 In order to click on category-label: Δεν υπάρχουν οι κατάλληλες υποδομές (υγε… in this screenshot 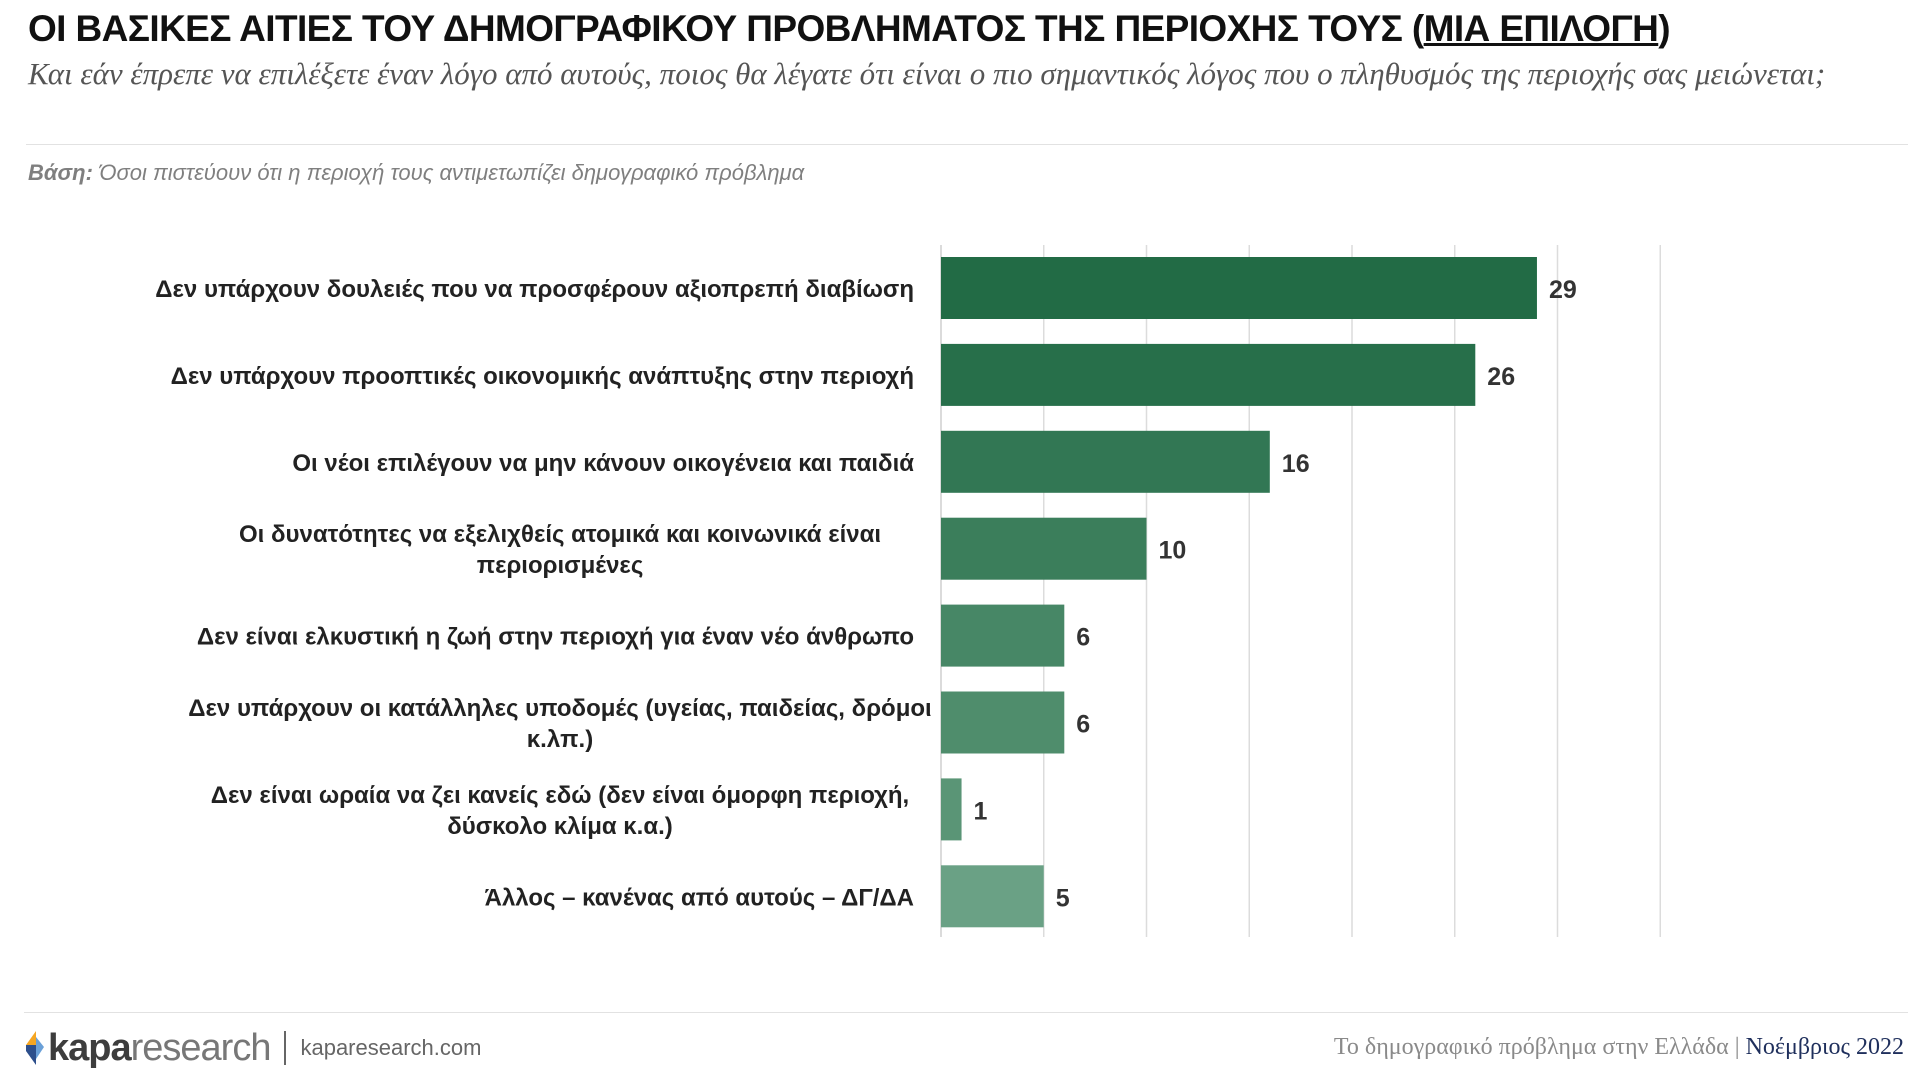, I will do `click(559, 724)`.